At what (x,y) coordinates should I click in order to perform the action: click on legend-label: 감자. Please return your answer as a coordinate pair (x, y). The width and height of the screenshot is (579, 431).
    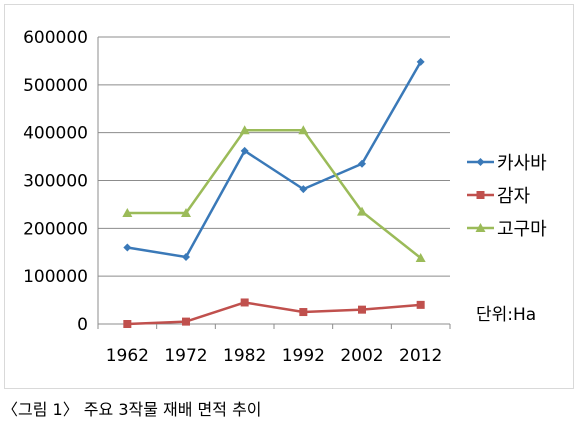
    Looking at the image, I should click on (514, 196).